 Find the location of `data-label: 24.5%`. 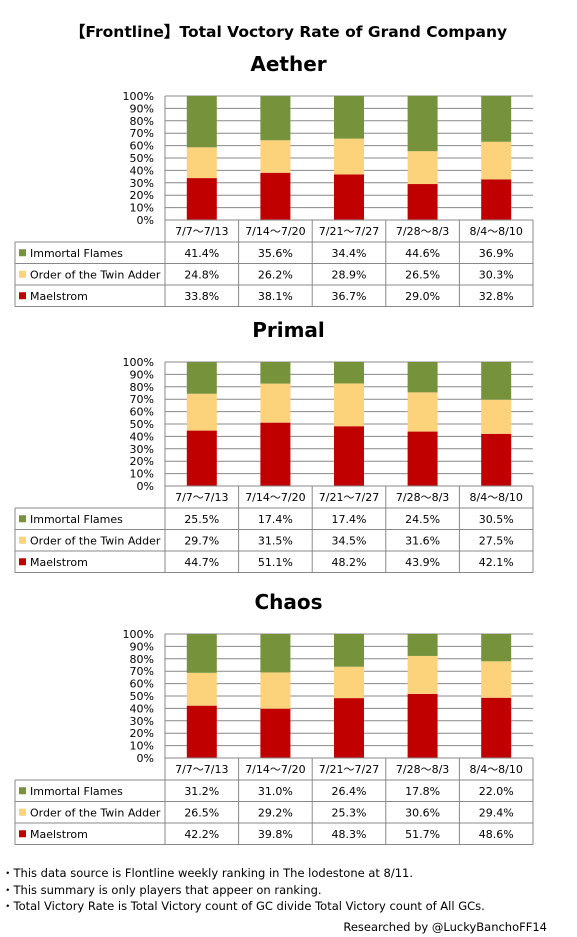

data-label: 24.5% is located at coordinates (422, 519).